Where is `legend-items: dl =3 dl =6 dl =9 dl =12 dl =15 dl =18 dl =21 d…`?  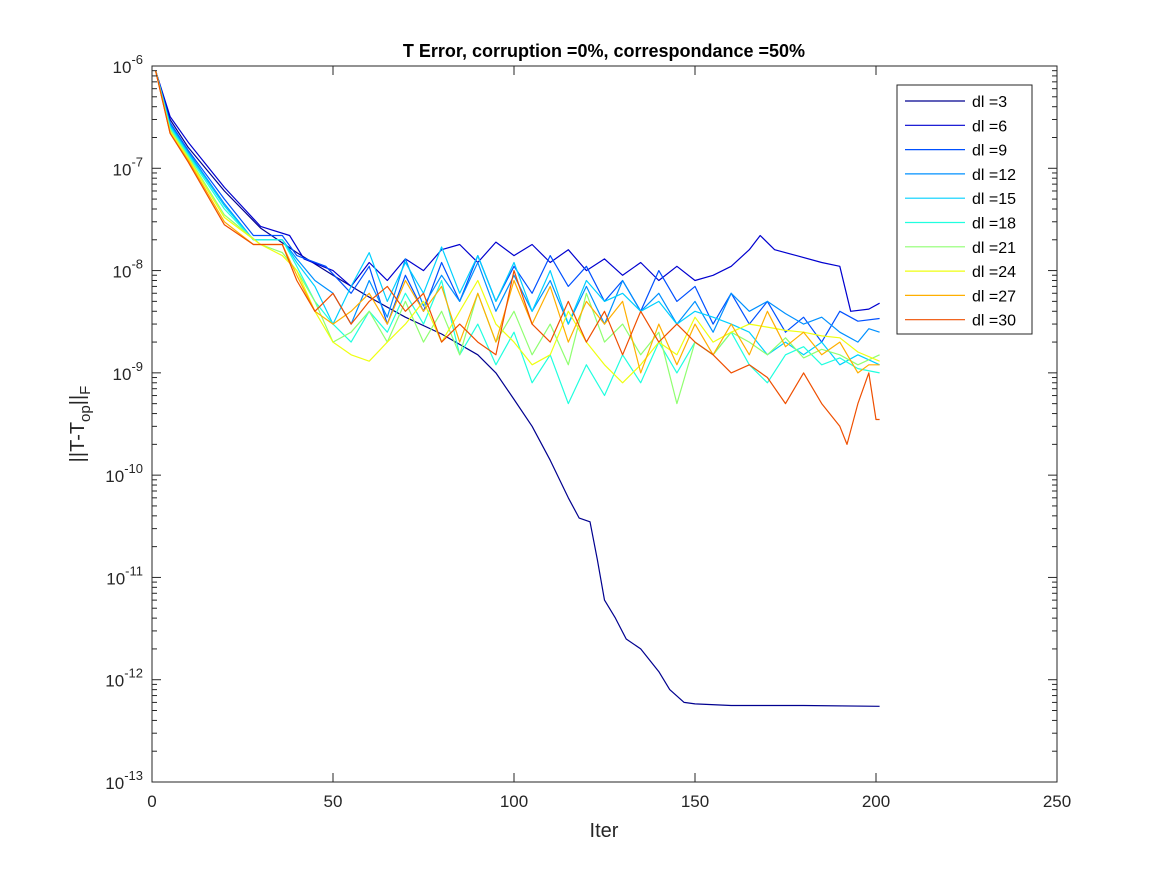 legend-items: dl =3 dl =6 dl =9 dl =12 dl =15 dl =18 dl =21 d… is located at coordinates (960, 212).